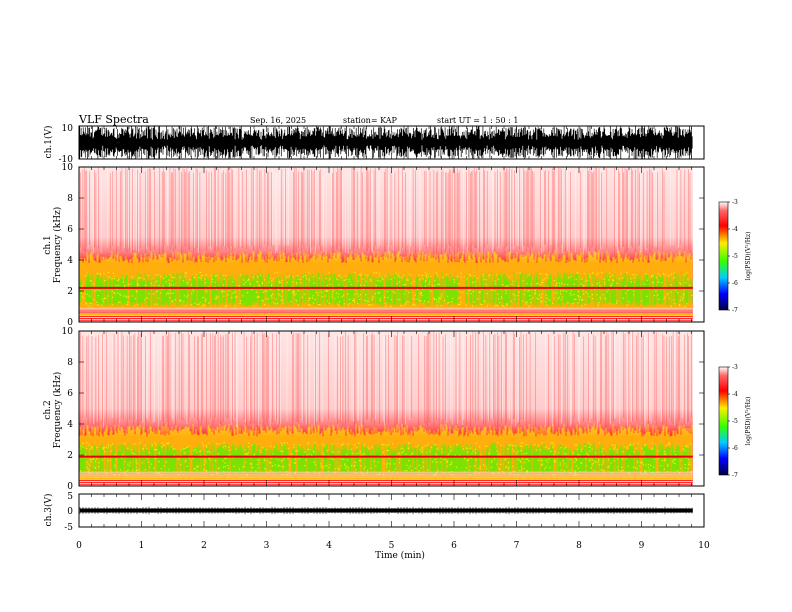 The height and width of the screenshot is (612, 792). I want to click on time-tick-label: 0, so click(79, 546).